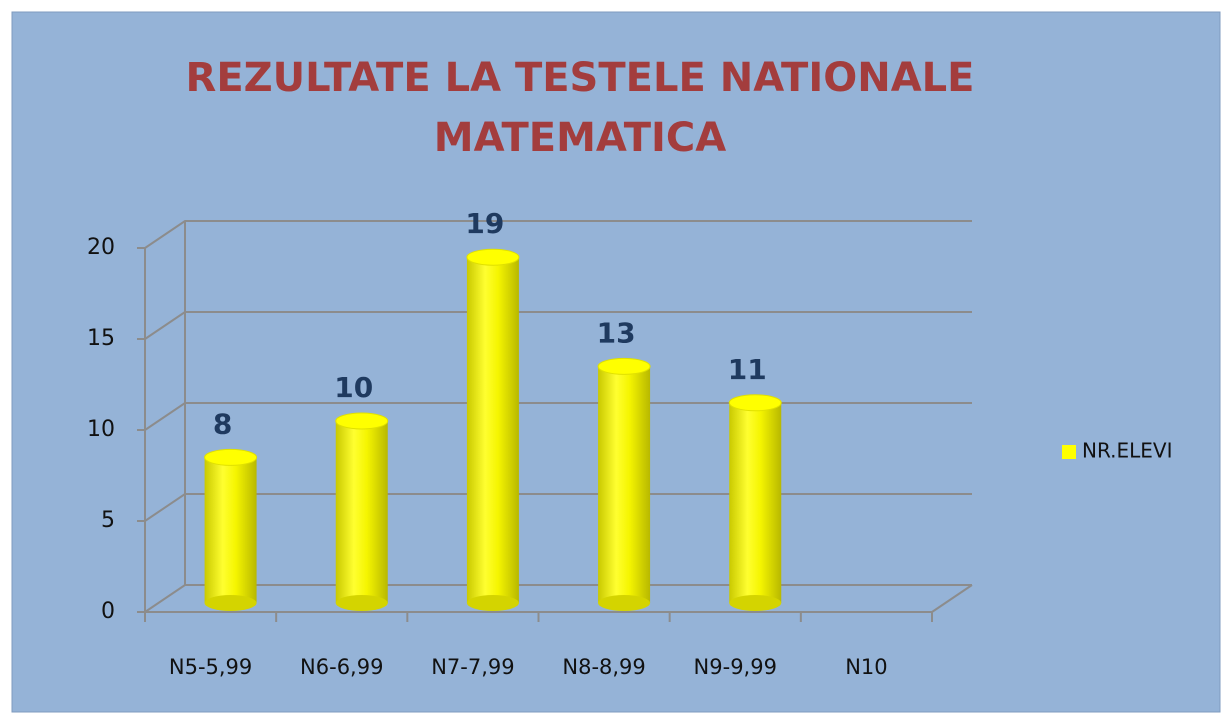 The height and width of the screenshot is (724, 1232). Describe the element at coordinates (101, 338) in the screenshot. I see `y-tick-label: 15` at that location.